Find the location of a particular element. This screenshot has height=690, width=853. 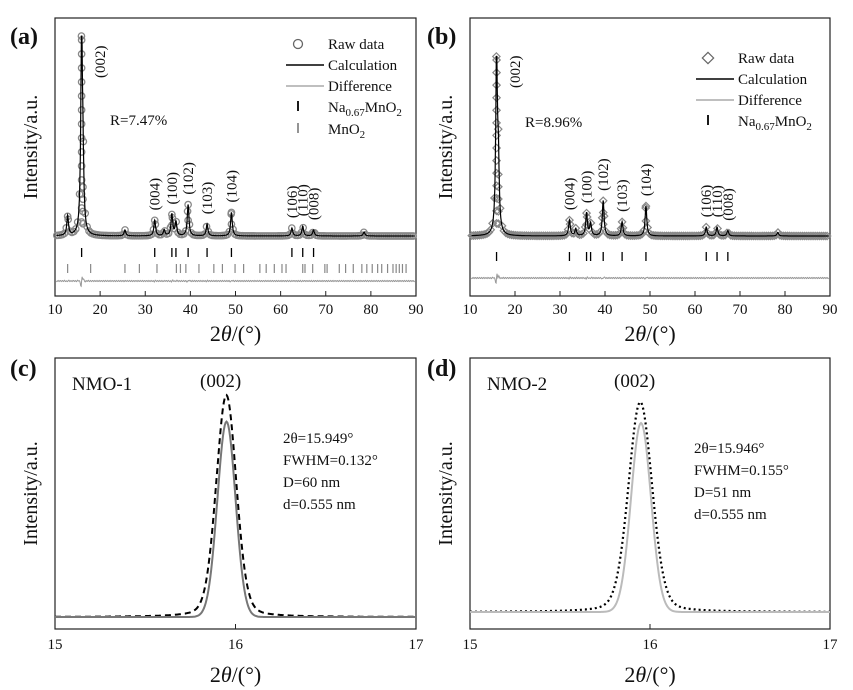

r-factor: R=7.47% is located at coordinates (138, 121).